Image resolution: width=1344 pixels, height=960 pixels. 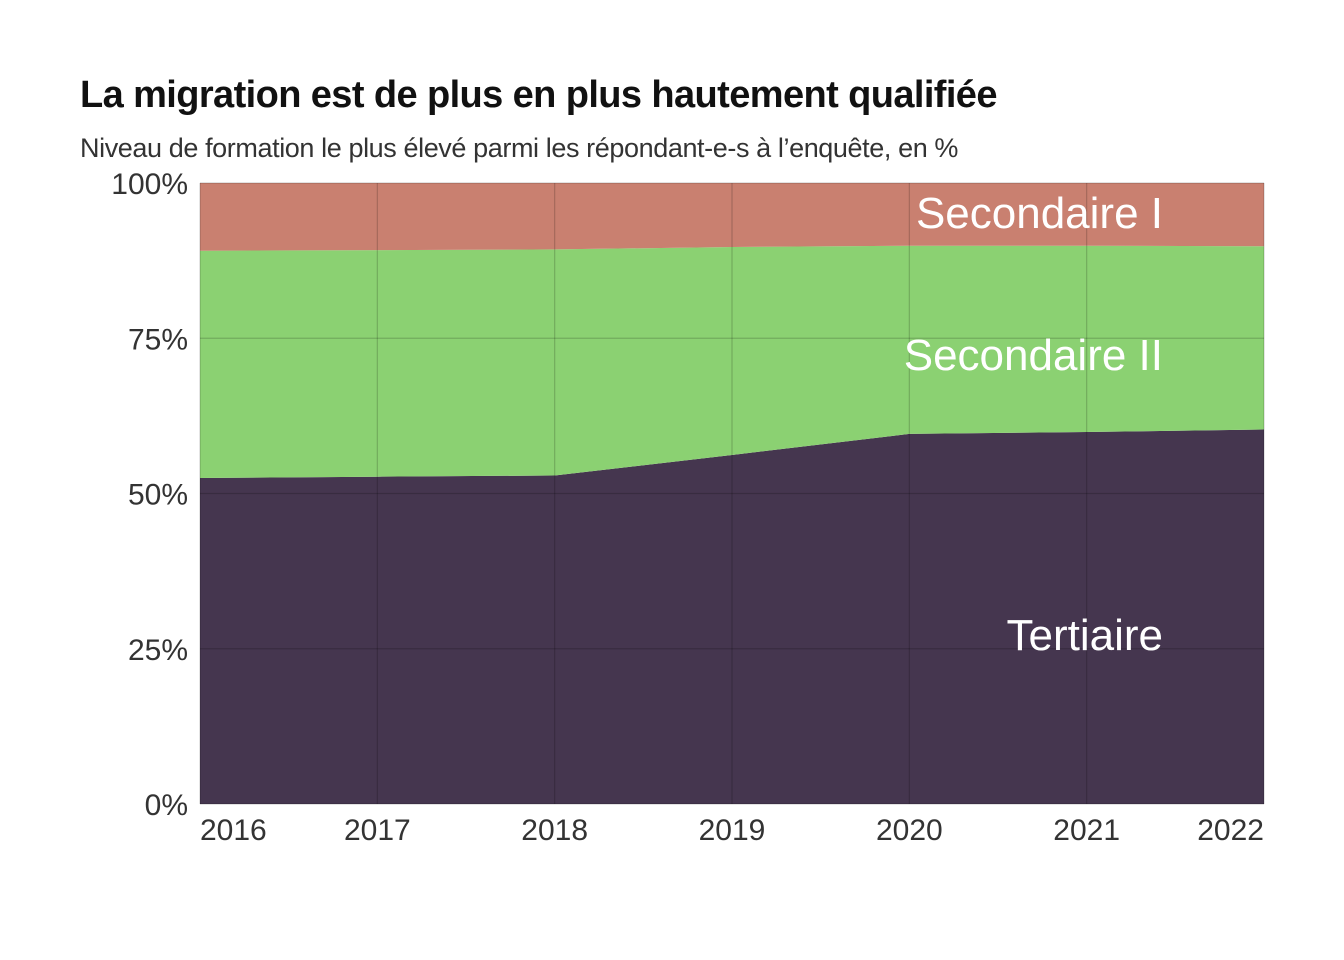 What do you see at coordinates (1039, 213) in the screenshot?
I see `area-label-secondaire-i: Secondaire I` at bounding box center [1039, 213].